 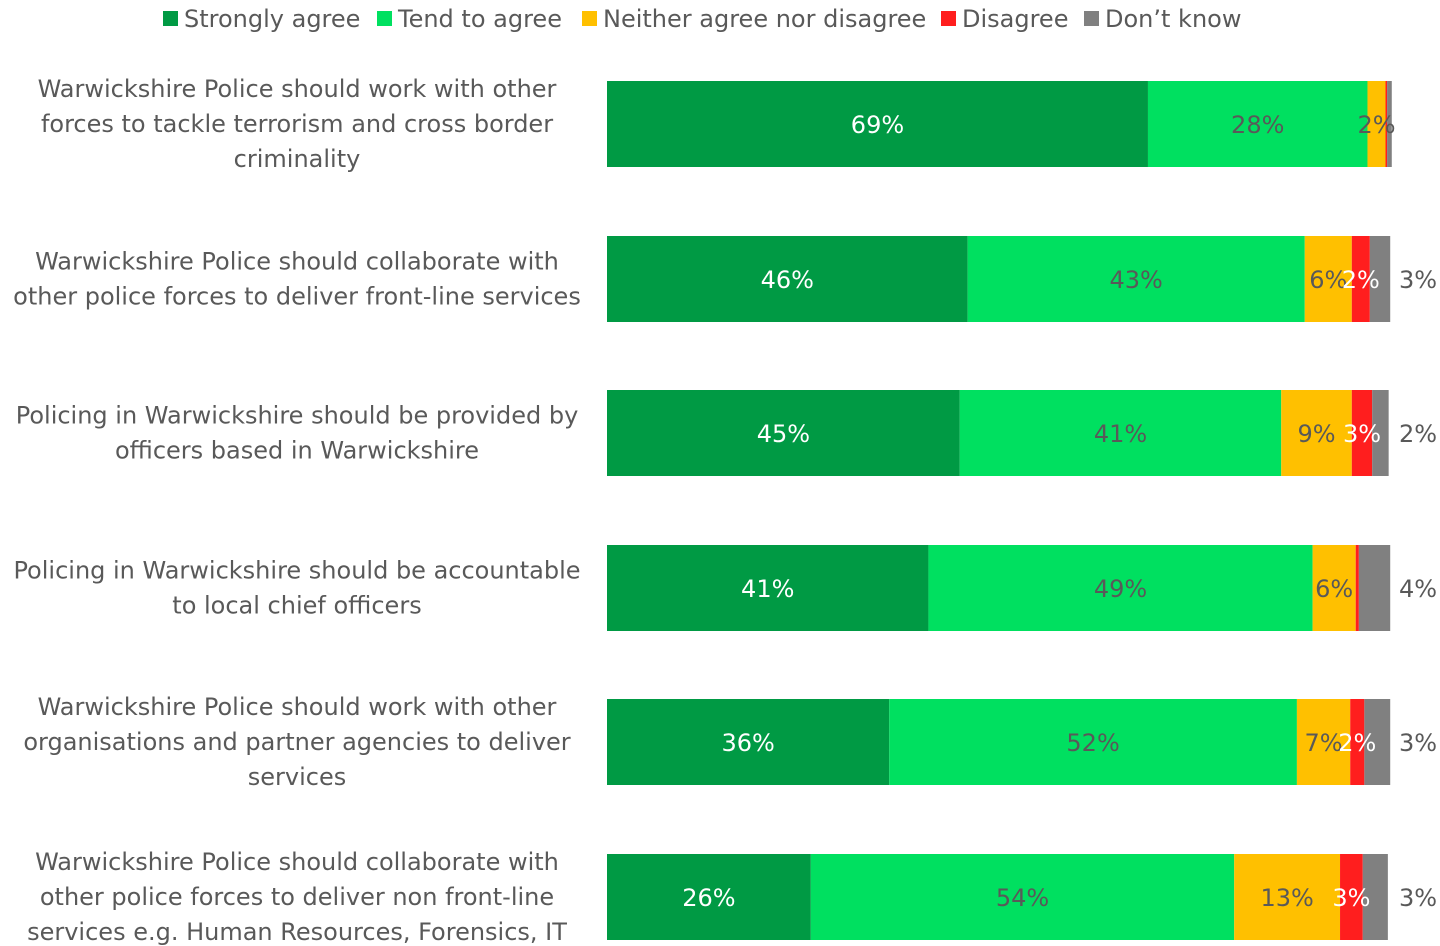 What do you see at coordinates (764, 19) in the screenshot?
I see `legend-label: Neither agree nor disagree` at bounding box center [764, 19].